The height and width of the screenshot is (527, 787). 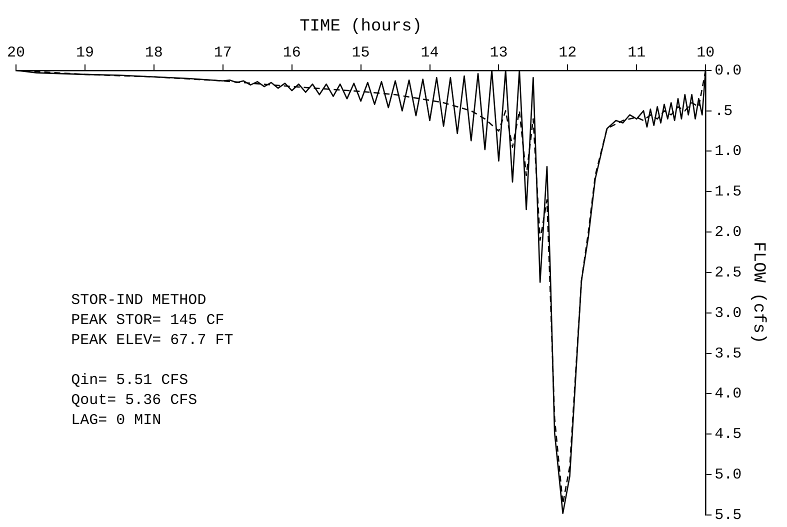 What do you see at coordinates (728, 151) in the screenshot?
I see `y-tick-label: 1.0` at bounding box center [728, 151].